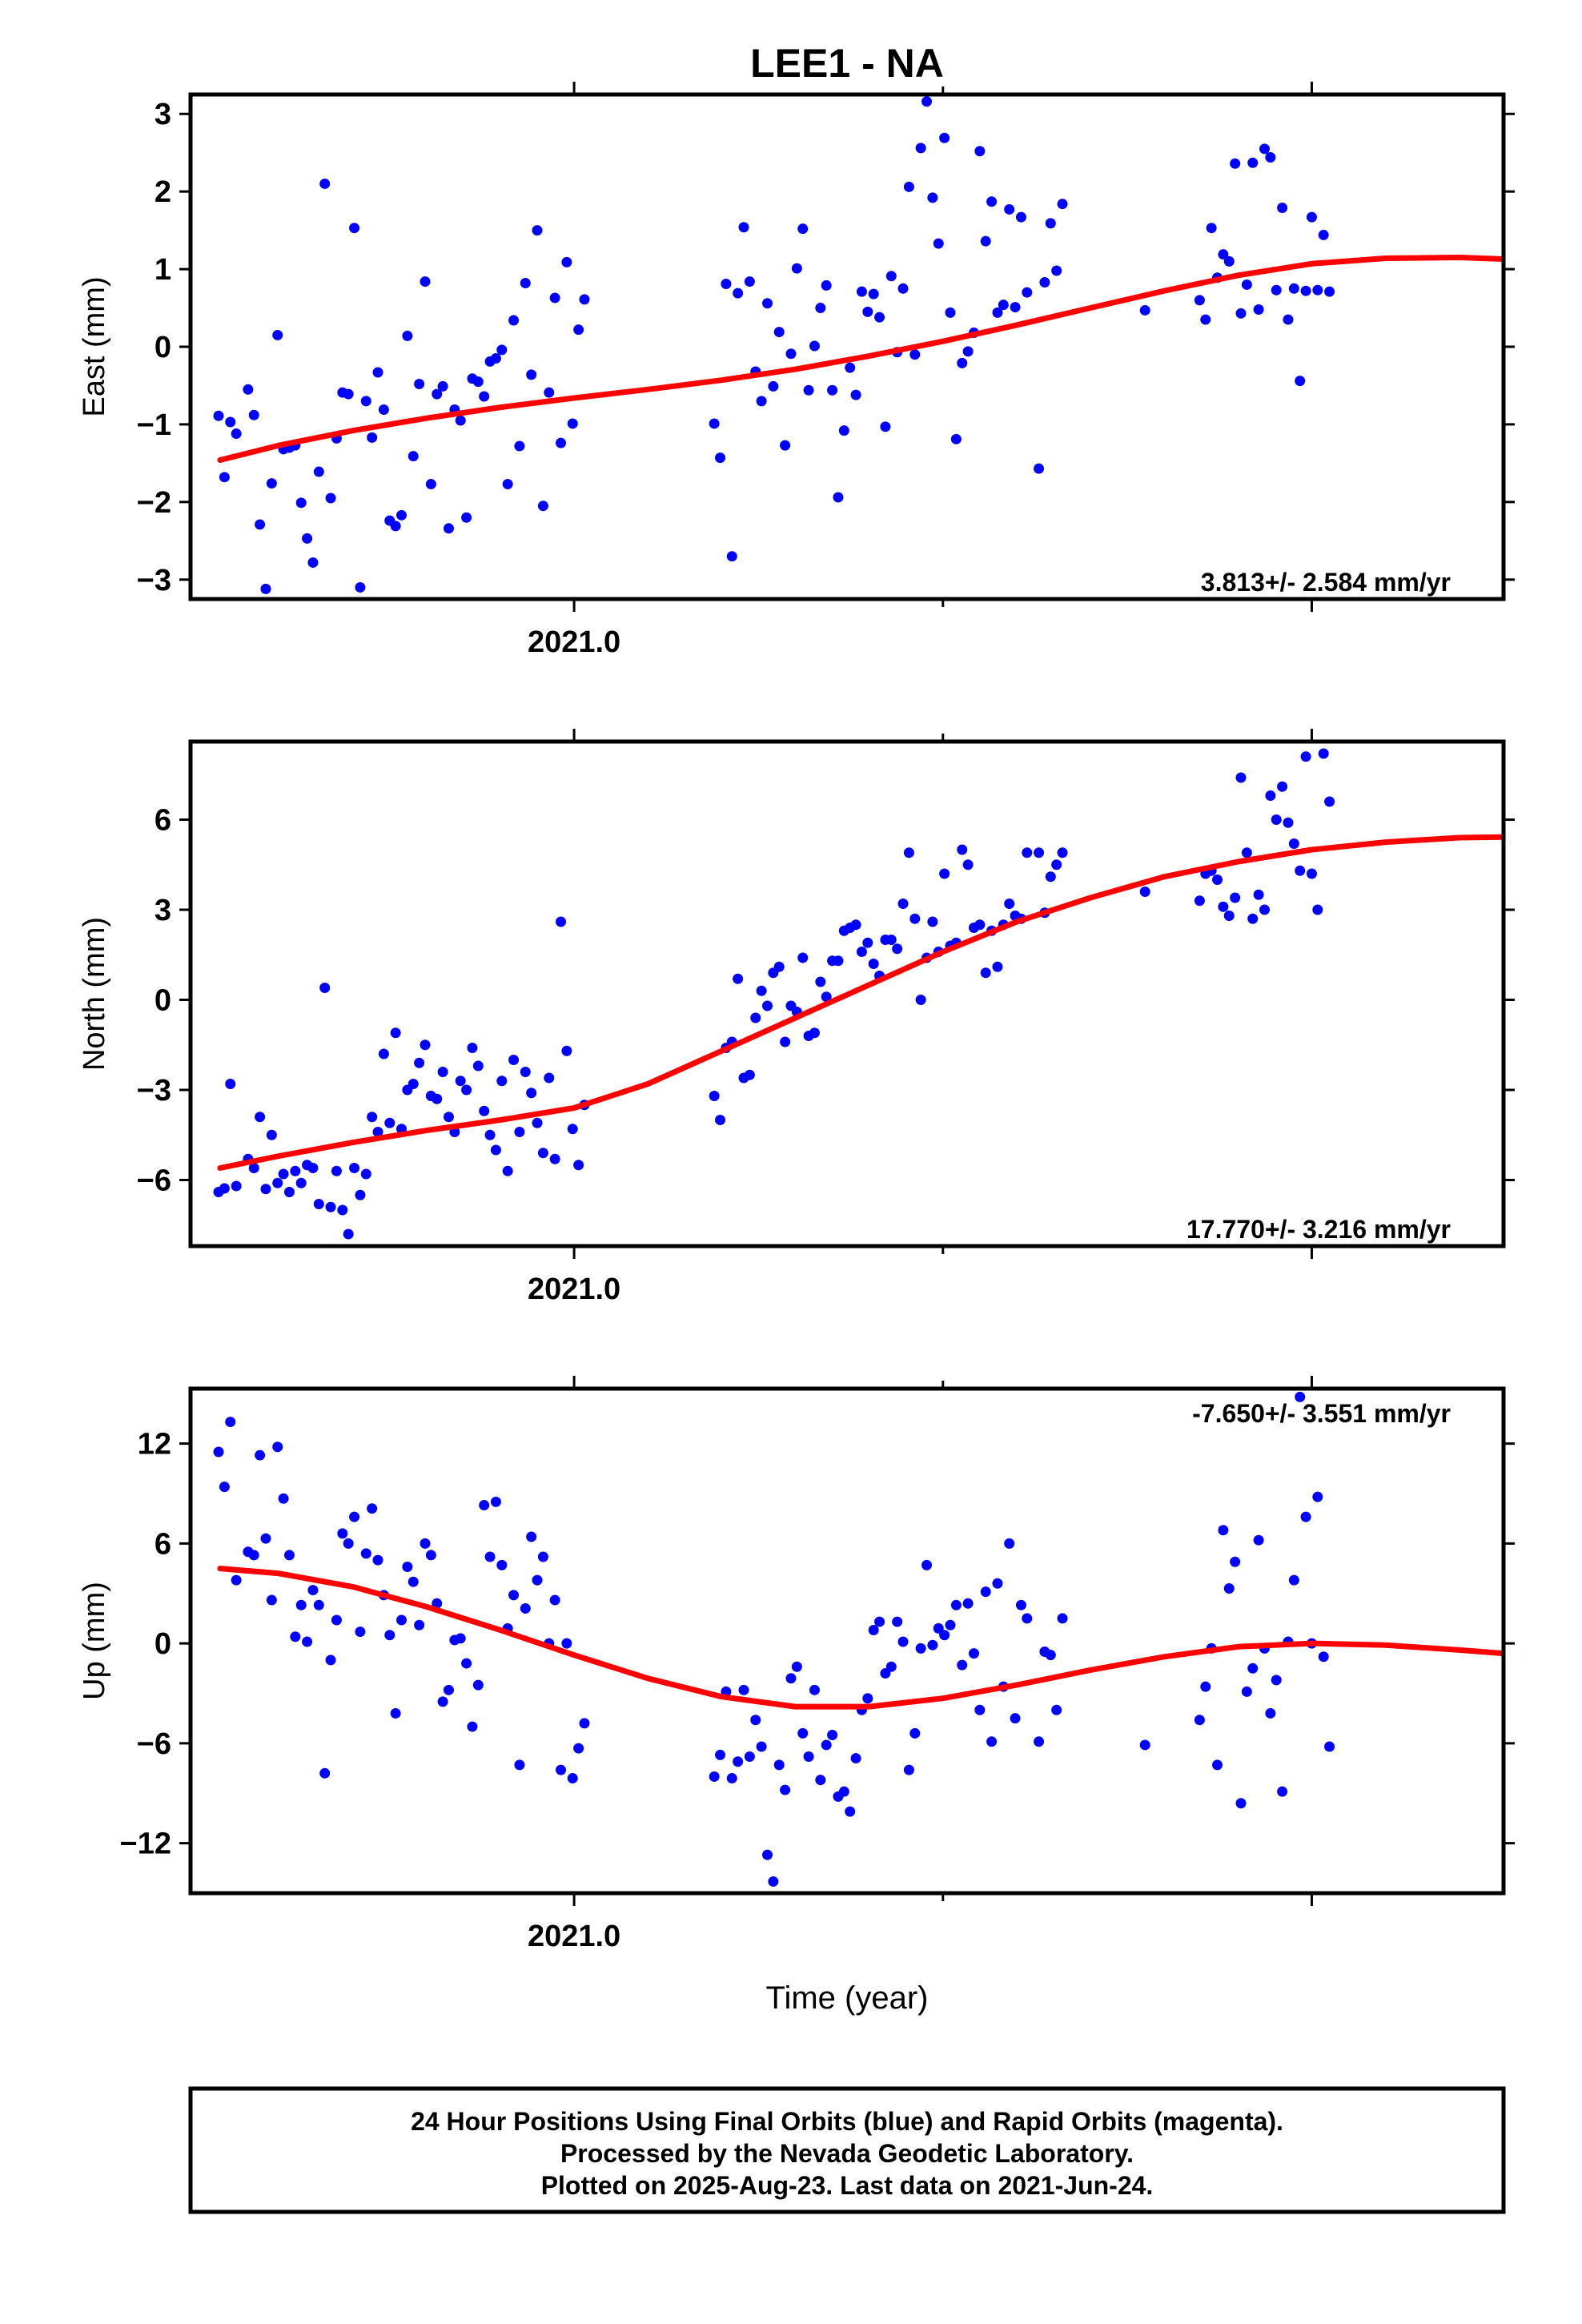 This screenshot has height=2324, width=1582. Describe the element at coordinates (163, 270) in the screenshot. I see `y-tick-label-east: 1` at that location.